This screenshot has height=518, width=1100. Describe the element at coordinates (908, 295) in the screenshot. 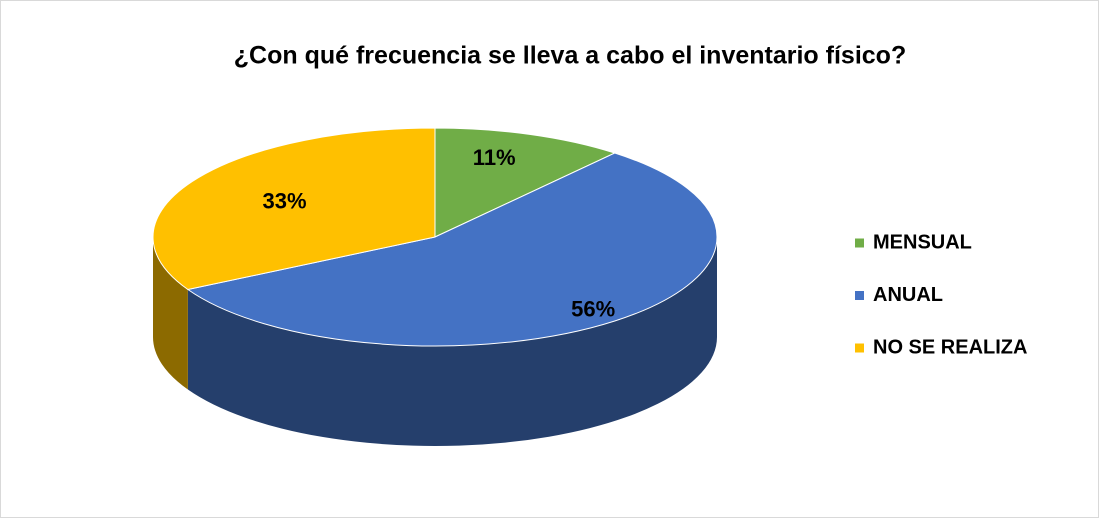

I see `legend-label: ANUAL` at that location.